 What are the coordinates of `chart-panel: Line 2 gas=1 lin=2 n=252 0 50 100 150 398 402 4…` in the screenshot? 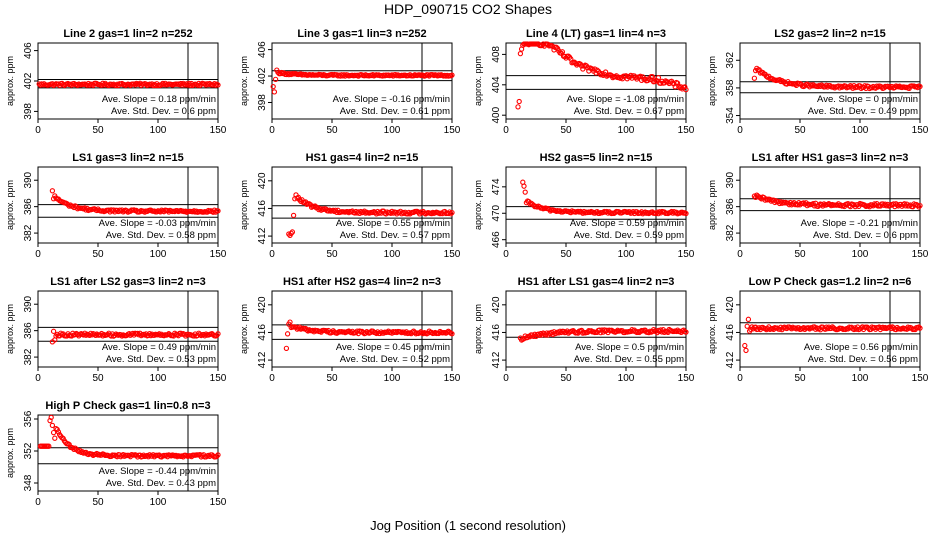 It's located at (116, 82).